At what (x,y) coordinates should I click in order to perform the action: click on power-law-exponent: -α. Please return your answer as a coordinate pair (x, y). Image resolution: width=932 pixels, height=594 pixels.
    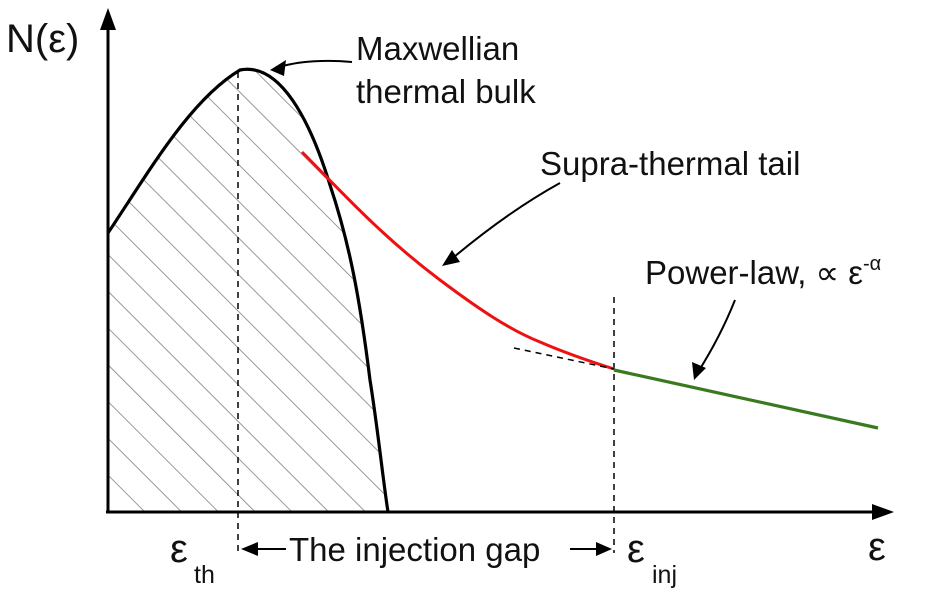
    Looking at the image, I should click on (872, 264).